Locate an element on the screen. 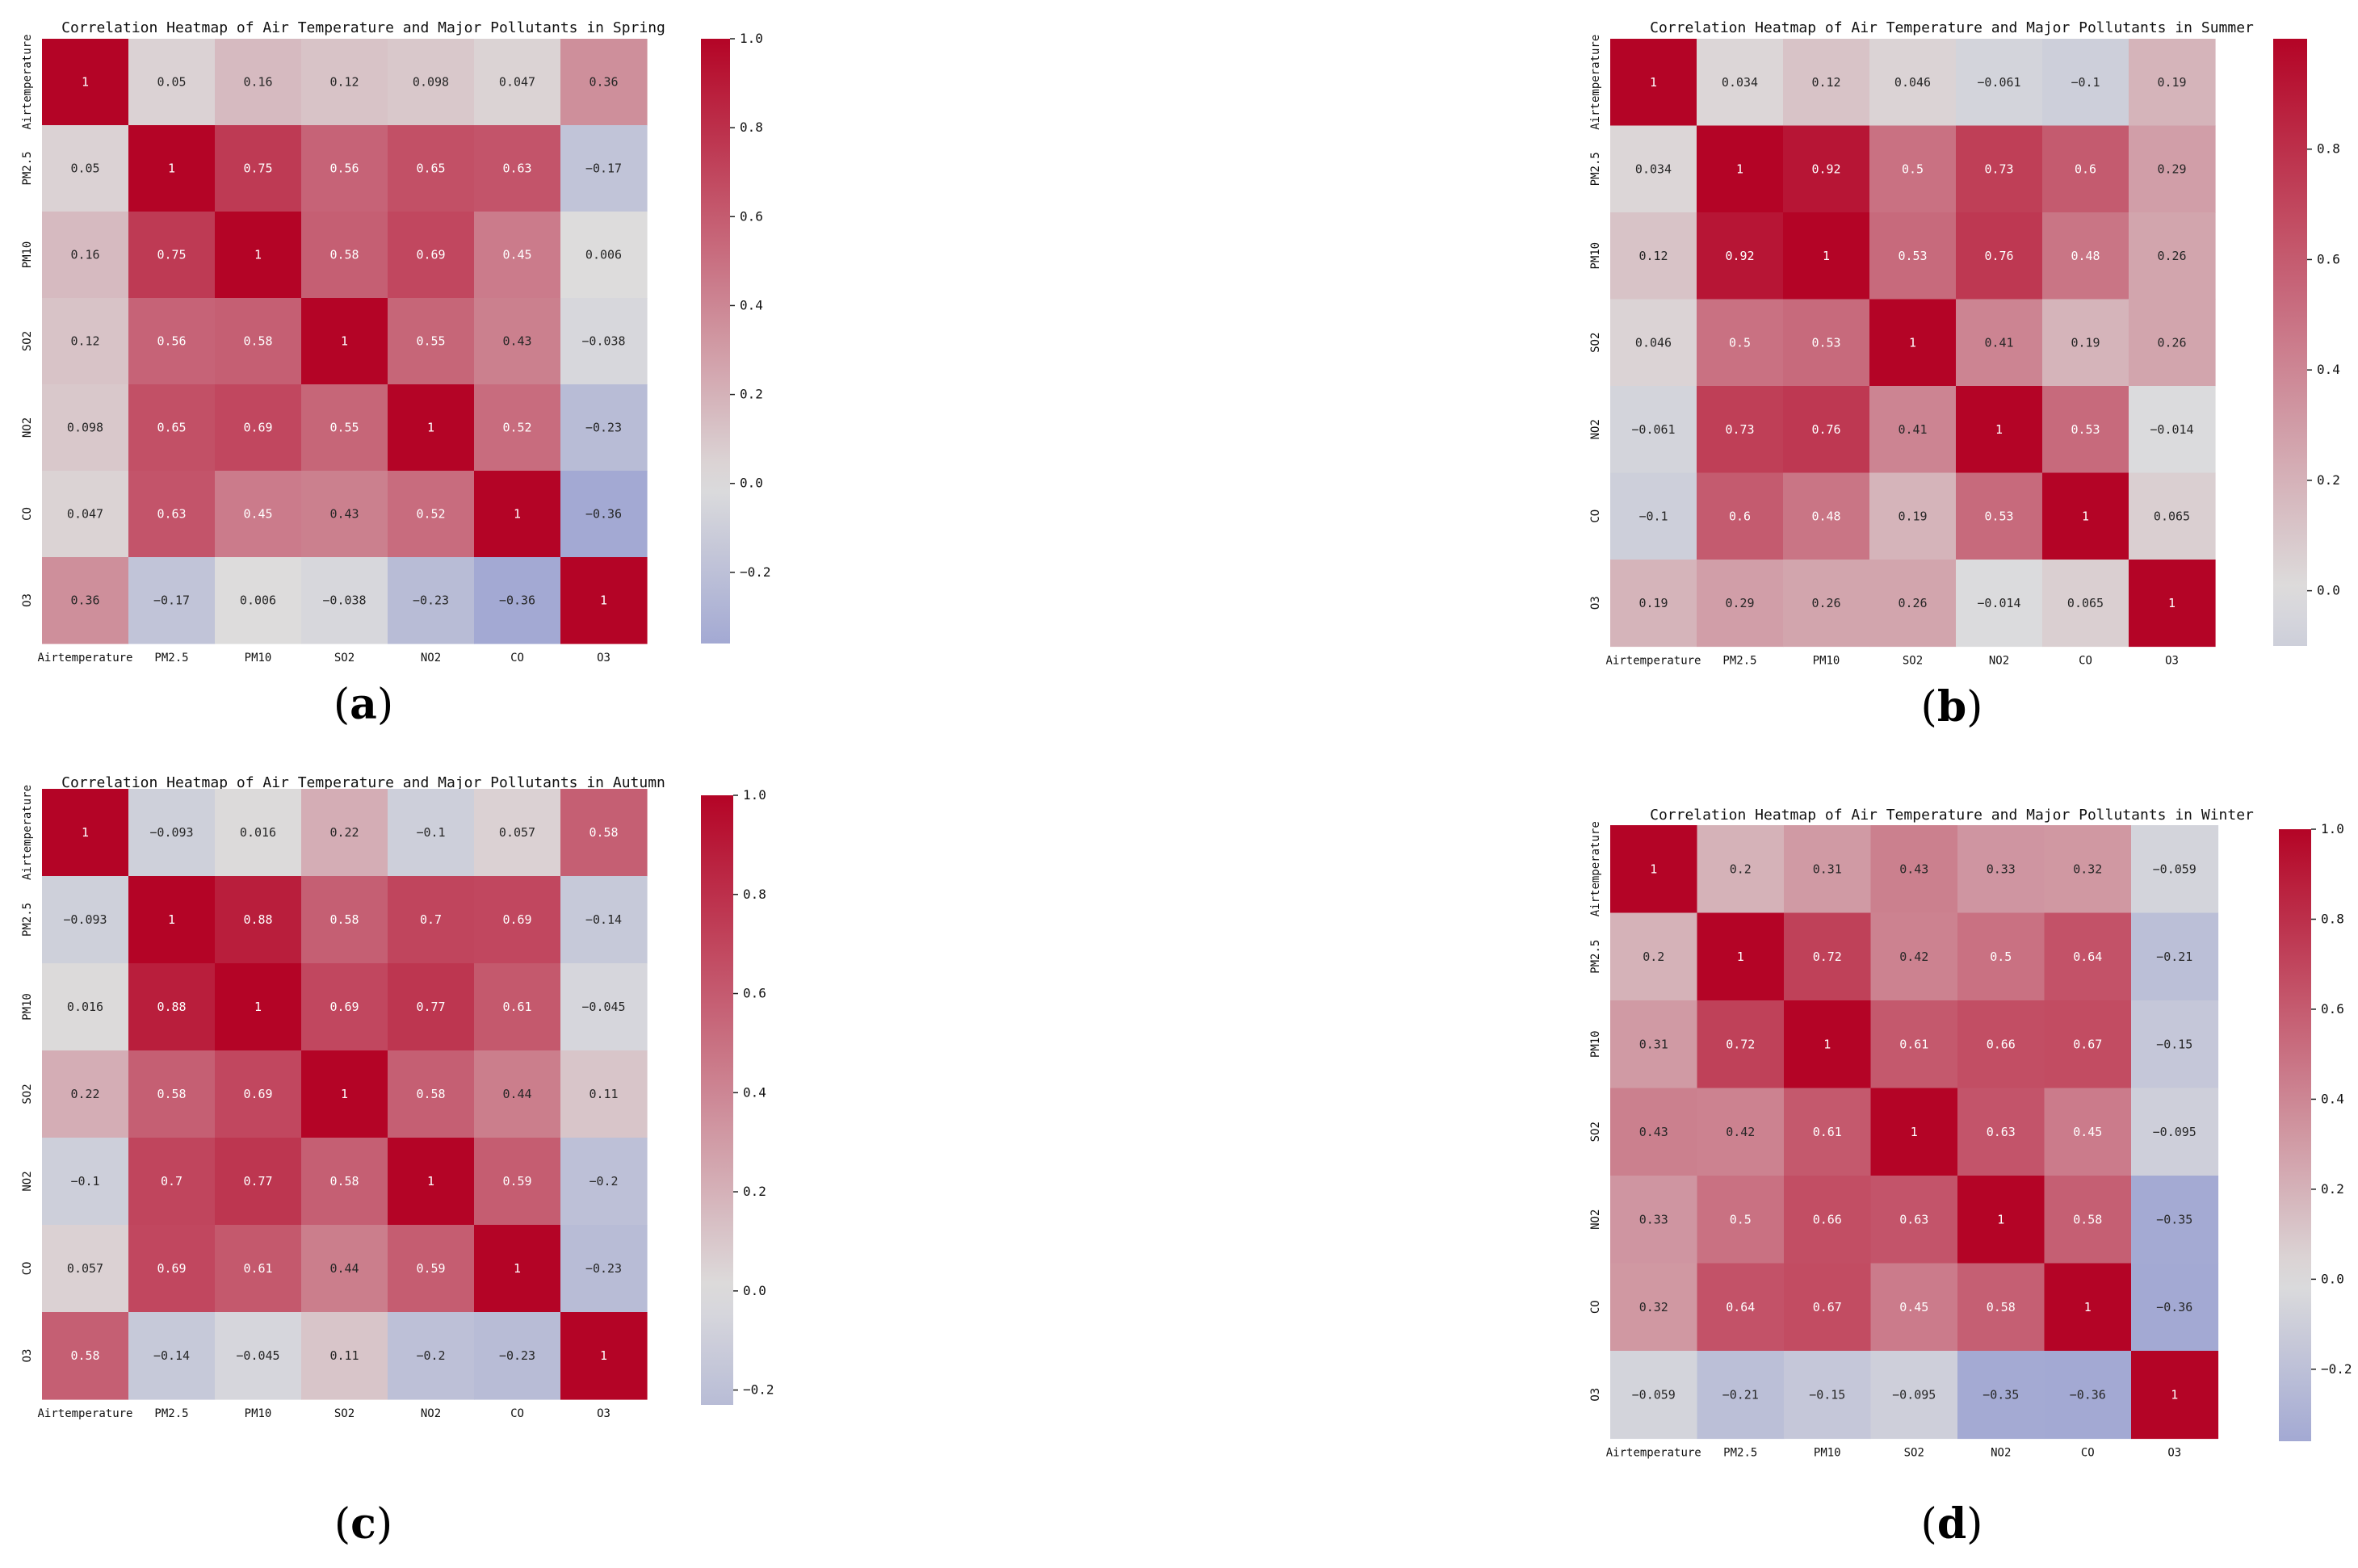 Image resolution: width=2358 pixels, height=1568 pixels. cell-value-label: 0.2 is located at coordinates (1741, 869).